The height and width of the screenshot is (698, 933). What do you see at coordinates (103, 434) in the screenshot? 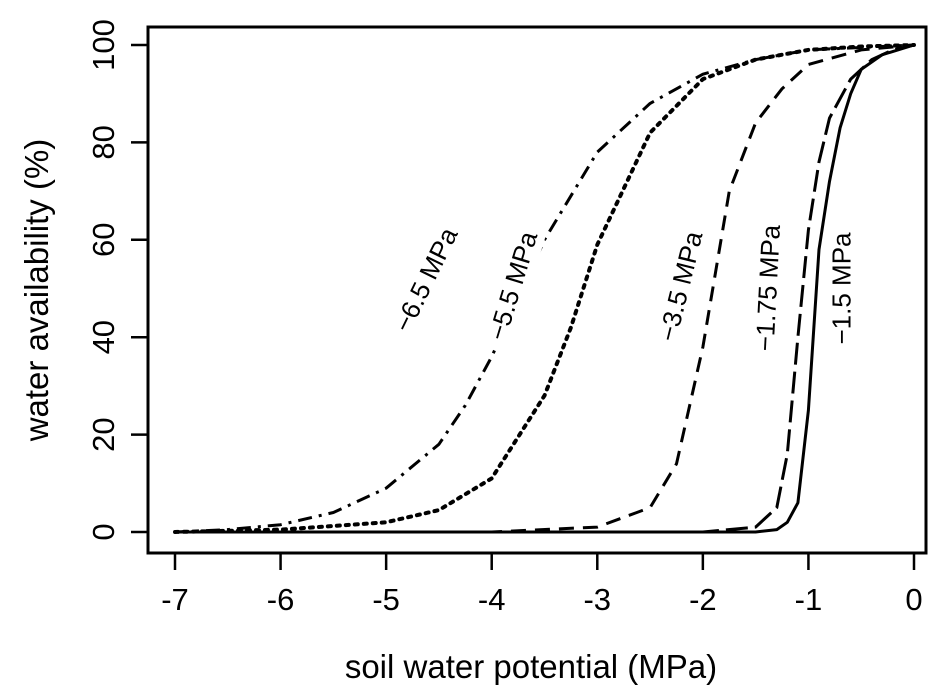
I see `y-tick-label: 20` at bounding box center [103, 434].